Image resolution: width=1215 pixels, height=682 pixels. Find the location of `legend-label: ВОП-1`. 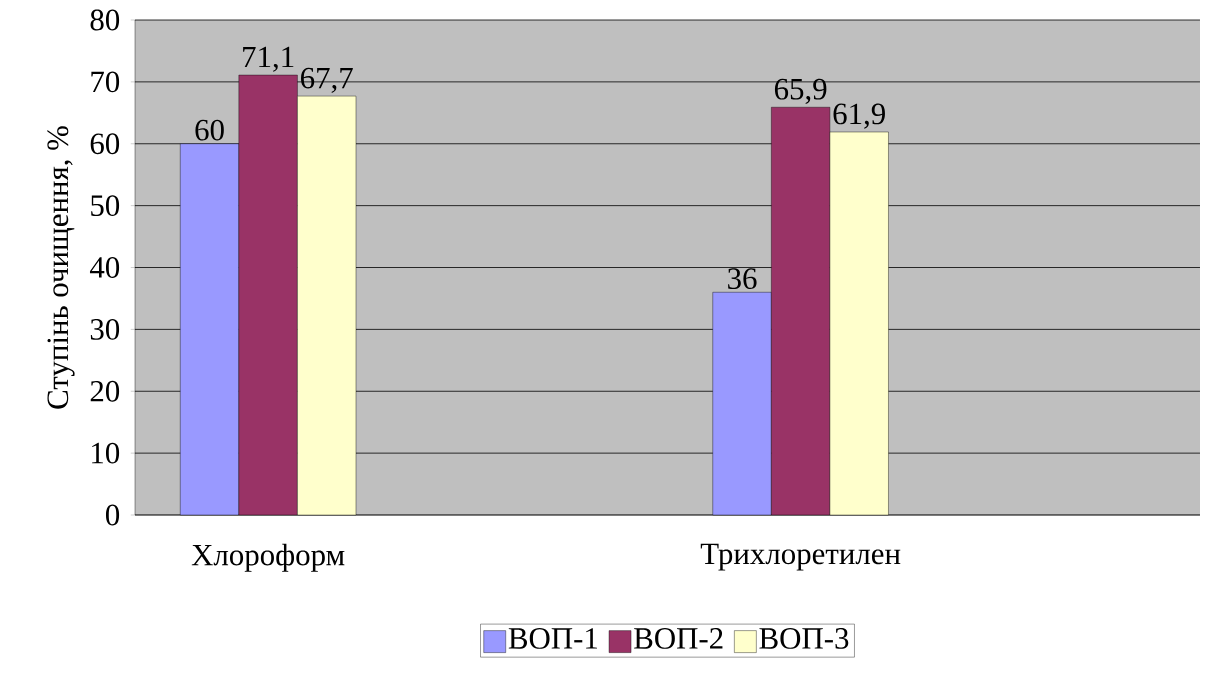

legend-label: ВОП-1 is located at coordinates (552, 638).